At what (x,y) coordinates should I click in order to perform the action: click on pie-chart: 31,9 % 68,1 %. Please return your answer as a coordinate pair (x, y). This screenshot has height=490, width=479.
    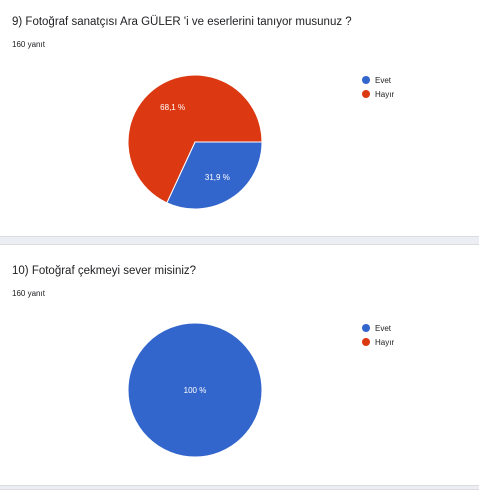
    Looking at the image, I should click on (195, 142).